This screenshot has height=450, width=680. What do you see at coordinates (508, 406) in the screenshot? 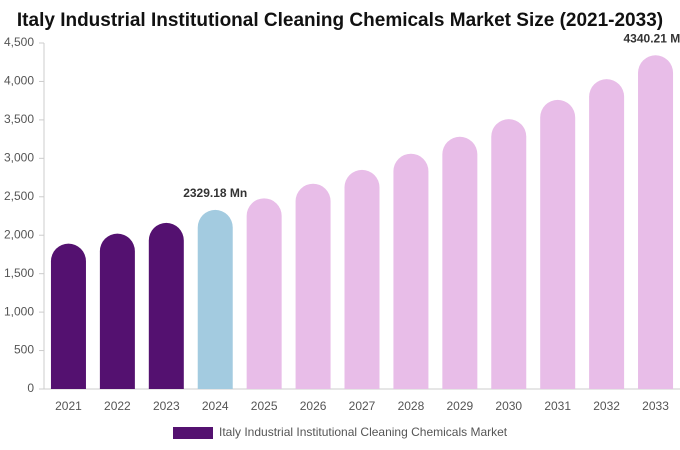
I see `x-tick-label: 2030` at bounding box center [508, 406].